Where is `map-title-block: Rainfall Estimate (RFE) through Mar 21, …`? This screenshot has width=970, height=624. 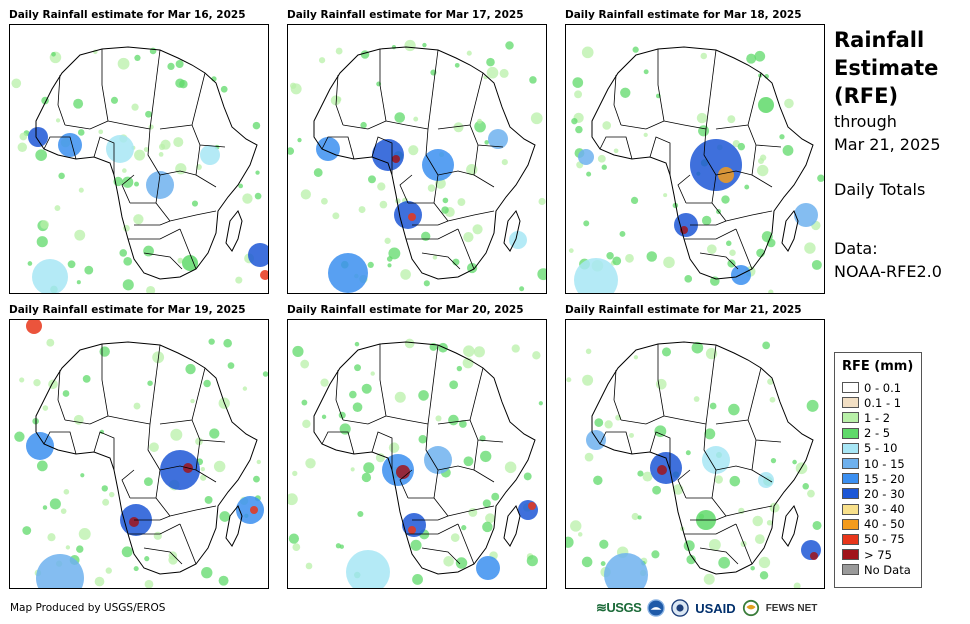 map-title-block: Rainfall Estimate (RFE) through Mar 21, … is located at coordinates (899, 154).